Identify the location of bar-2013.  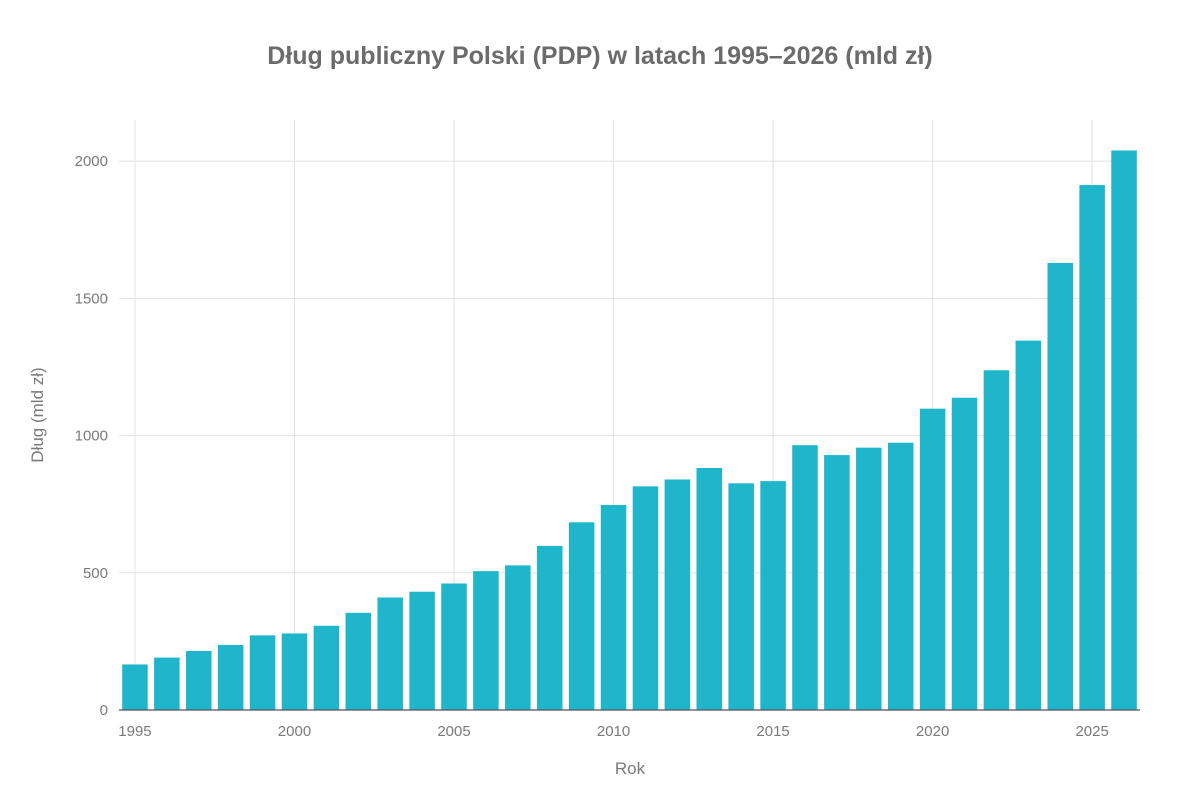
(709, 588).